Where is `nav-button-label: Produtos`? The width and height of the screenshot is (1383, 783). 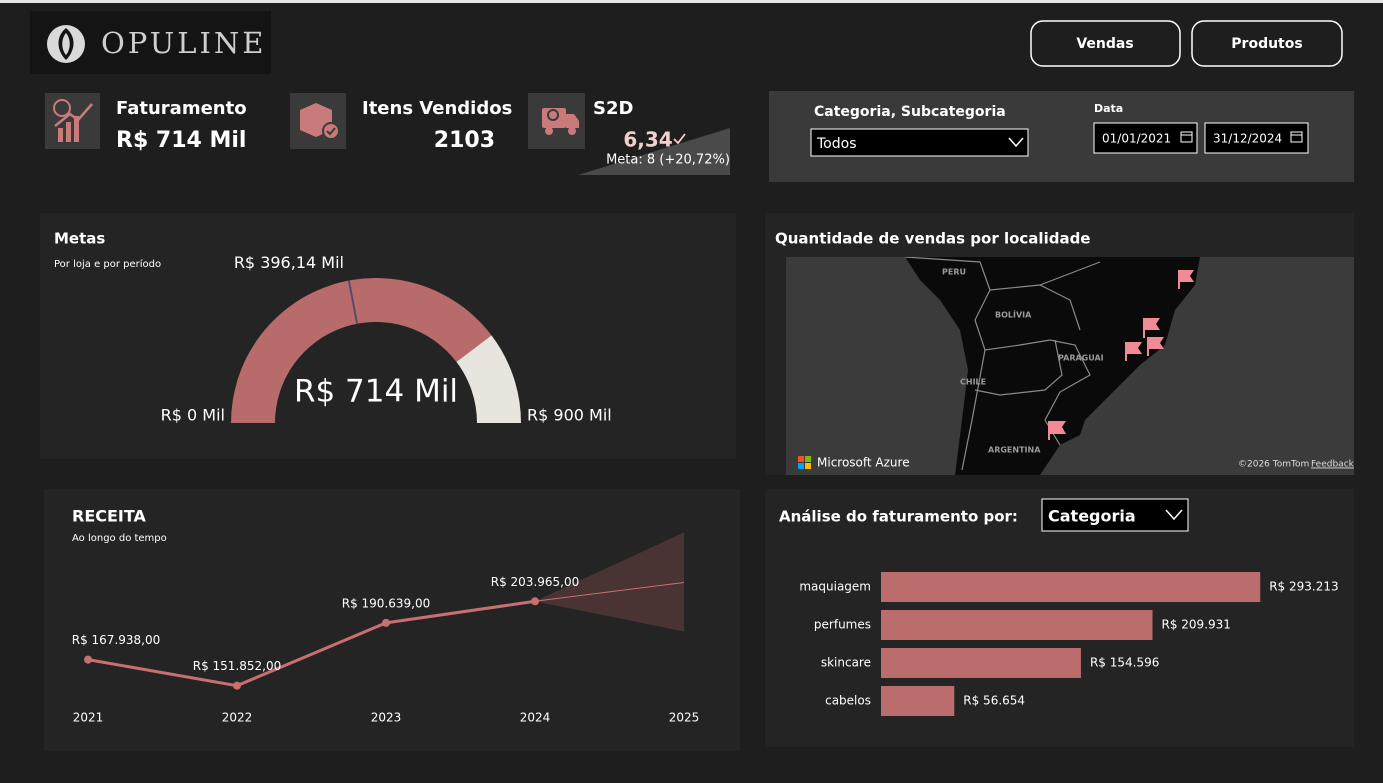 nav-button-label: Produtos is located at coordinates (1266, 44).